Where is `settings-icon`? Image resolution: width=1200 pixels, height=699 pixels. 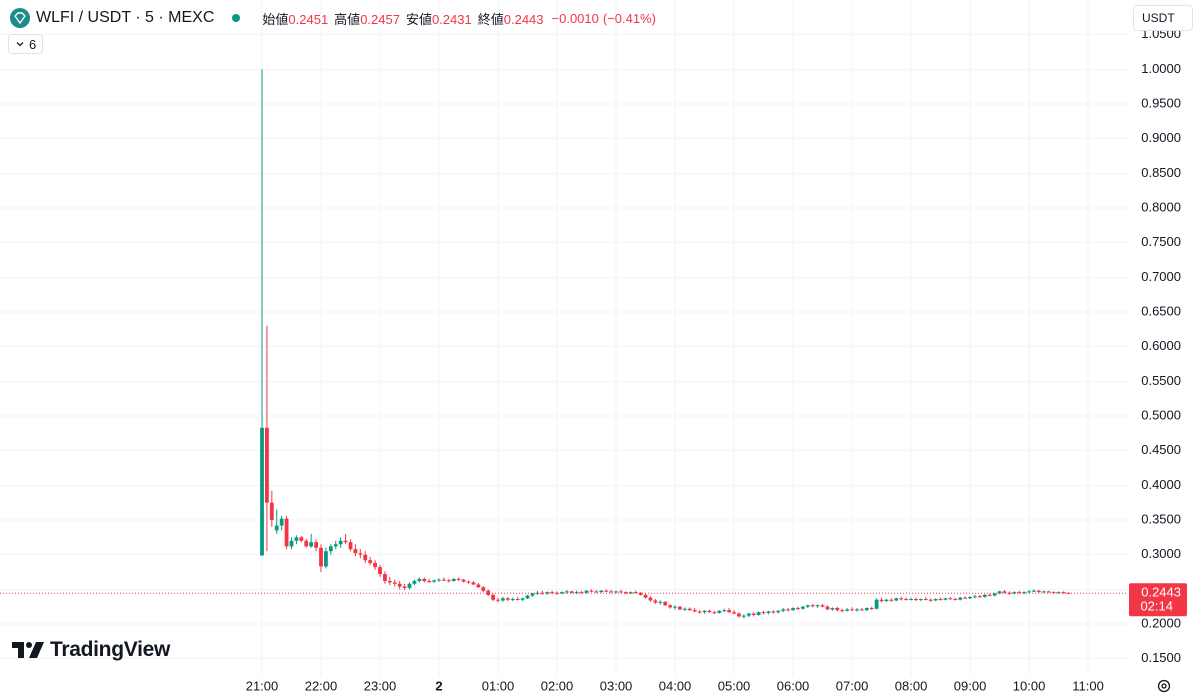
settings-icon is located at coordinates (1164, 686).